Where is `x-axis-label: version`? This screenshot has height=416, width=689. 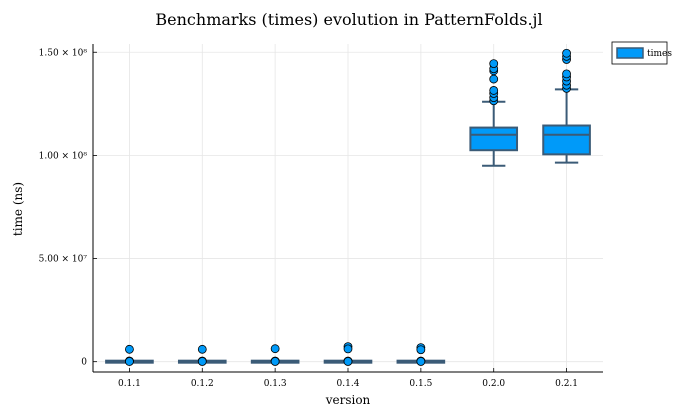 x-axis-label: version is located at coordinates (348, 400).